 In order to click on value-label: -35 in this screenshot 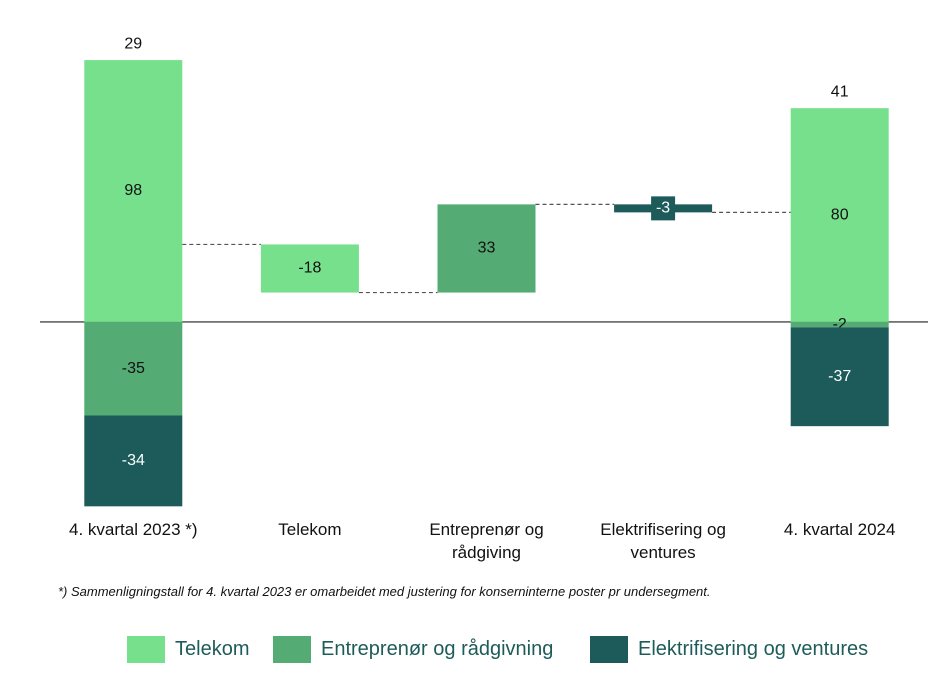, I will do `click(133, 368)`.